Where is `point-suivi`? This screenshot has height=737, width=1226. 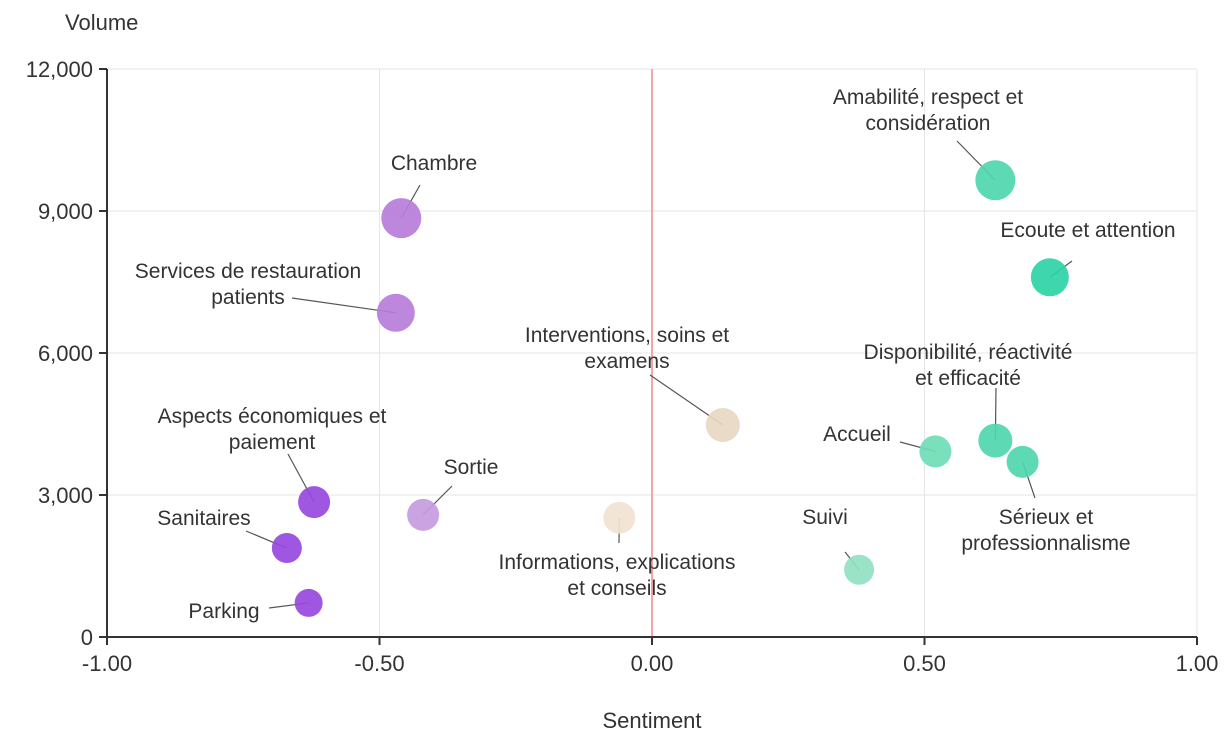
point-suivi is located at coordinates (859, 569).